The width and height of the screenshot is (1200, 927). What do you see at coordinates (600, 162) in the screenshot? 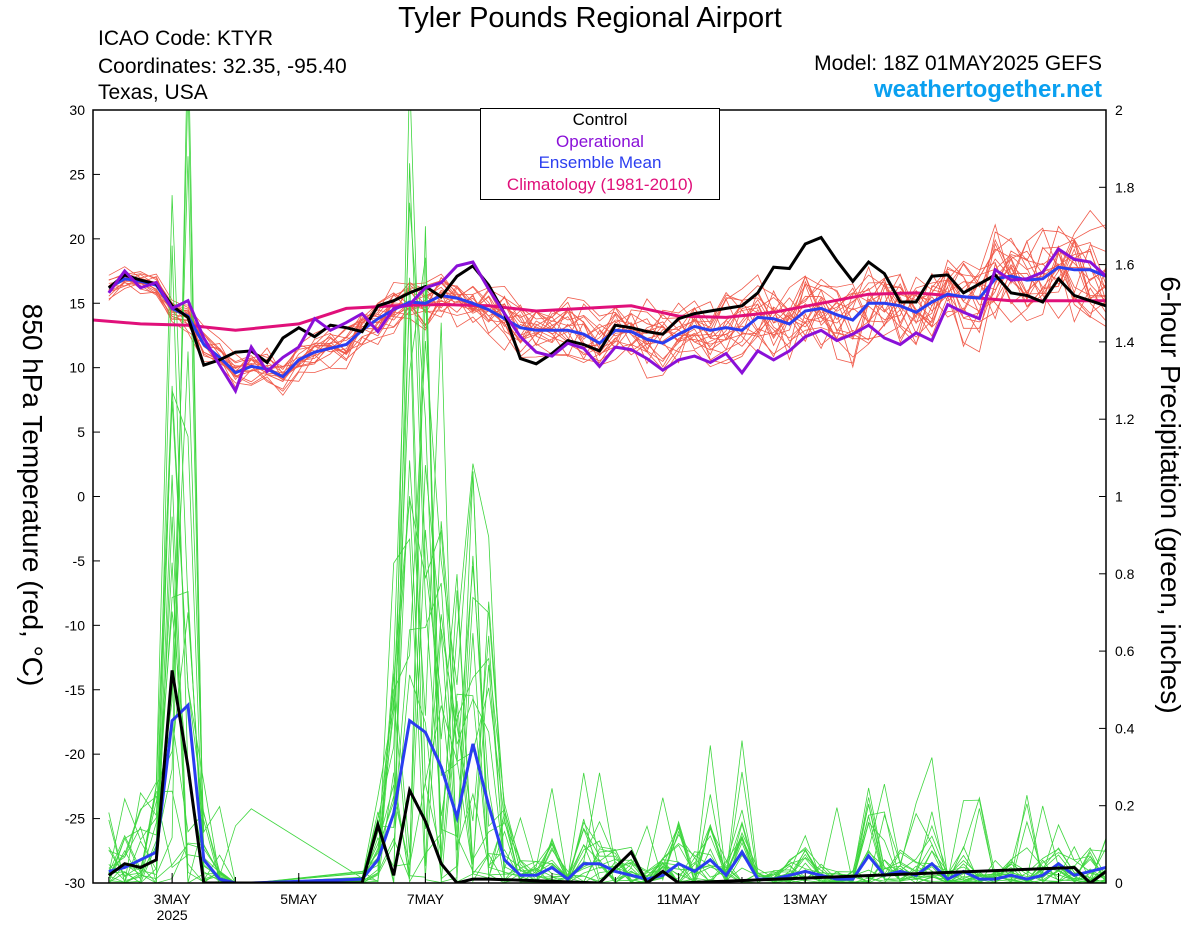
I see `legend-mean: Ensemble Mean` at bounding box center [600, 162].